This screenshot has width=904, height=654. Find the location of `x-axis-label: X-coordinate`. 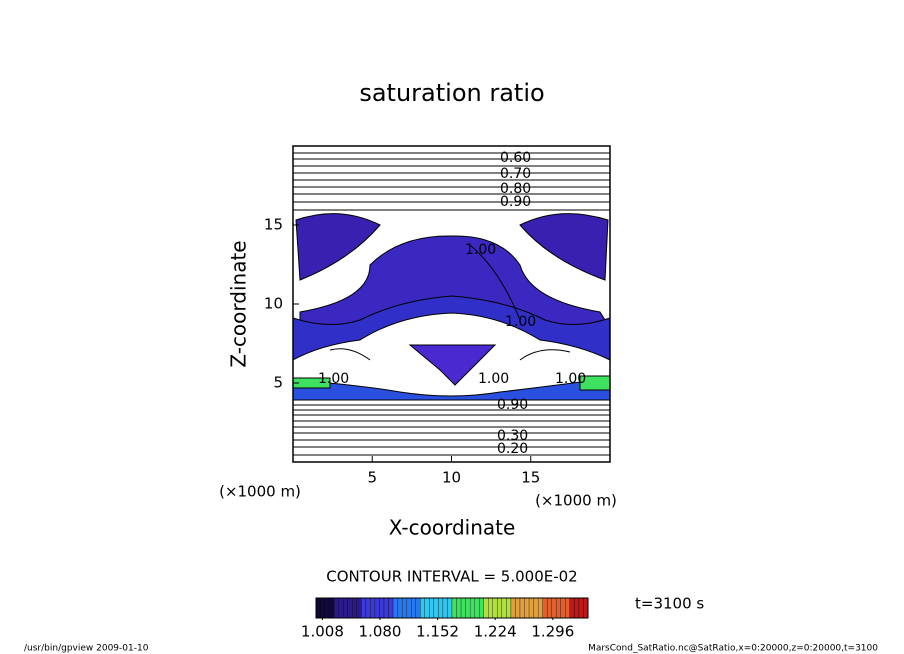

x-axis-label: X-coordinate is located at coordinates (452, 528).